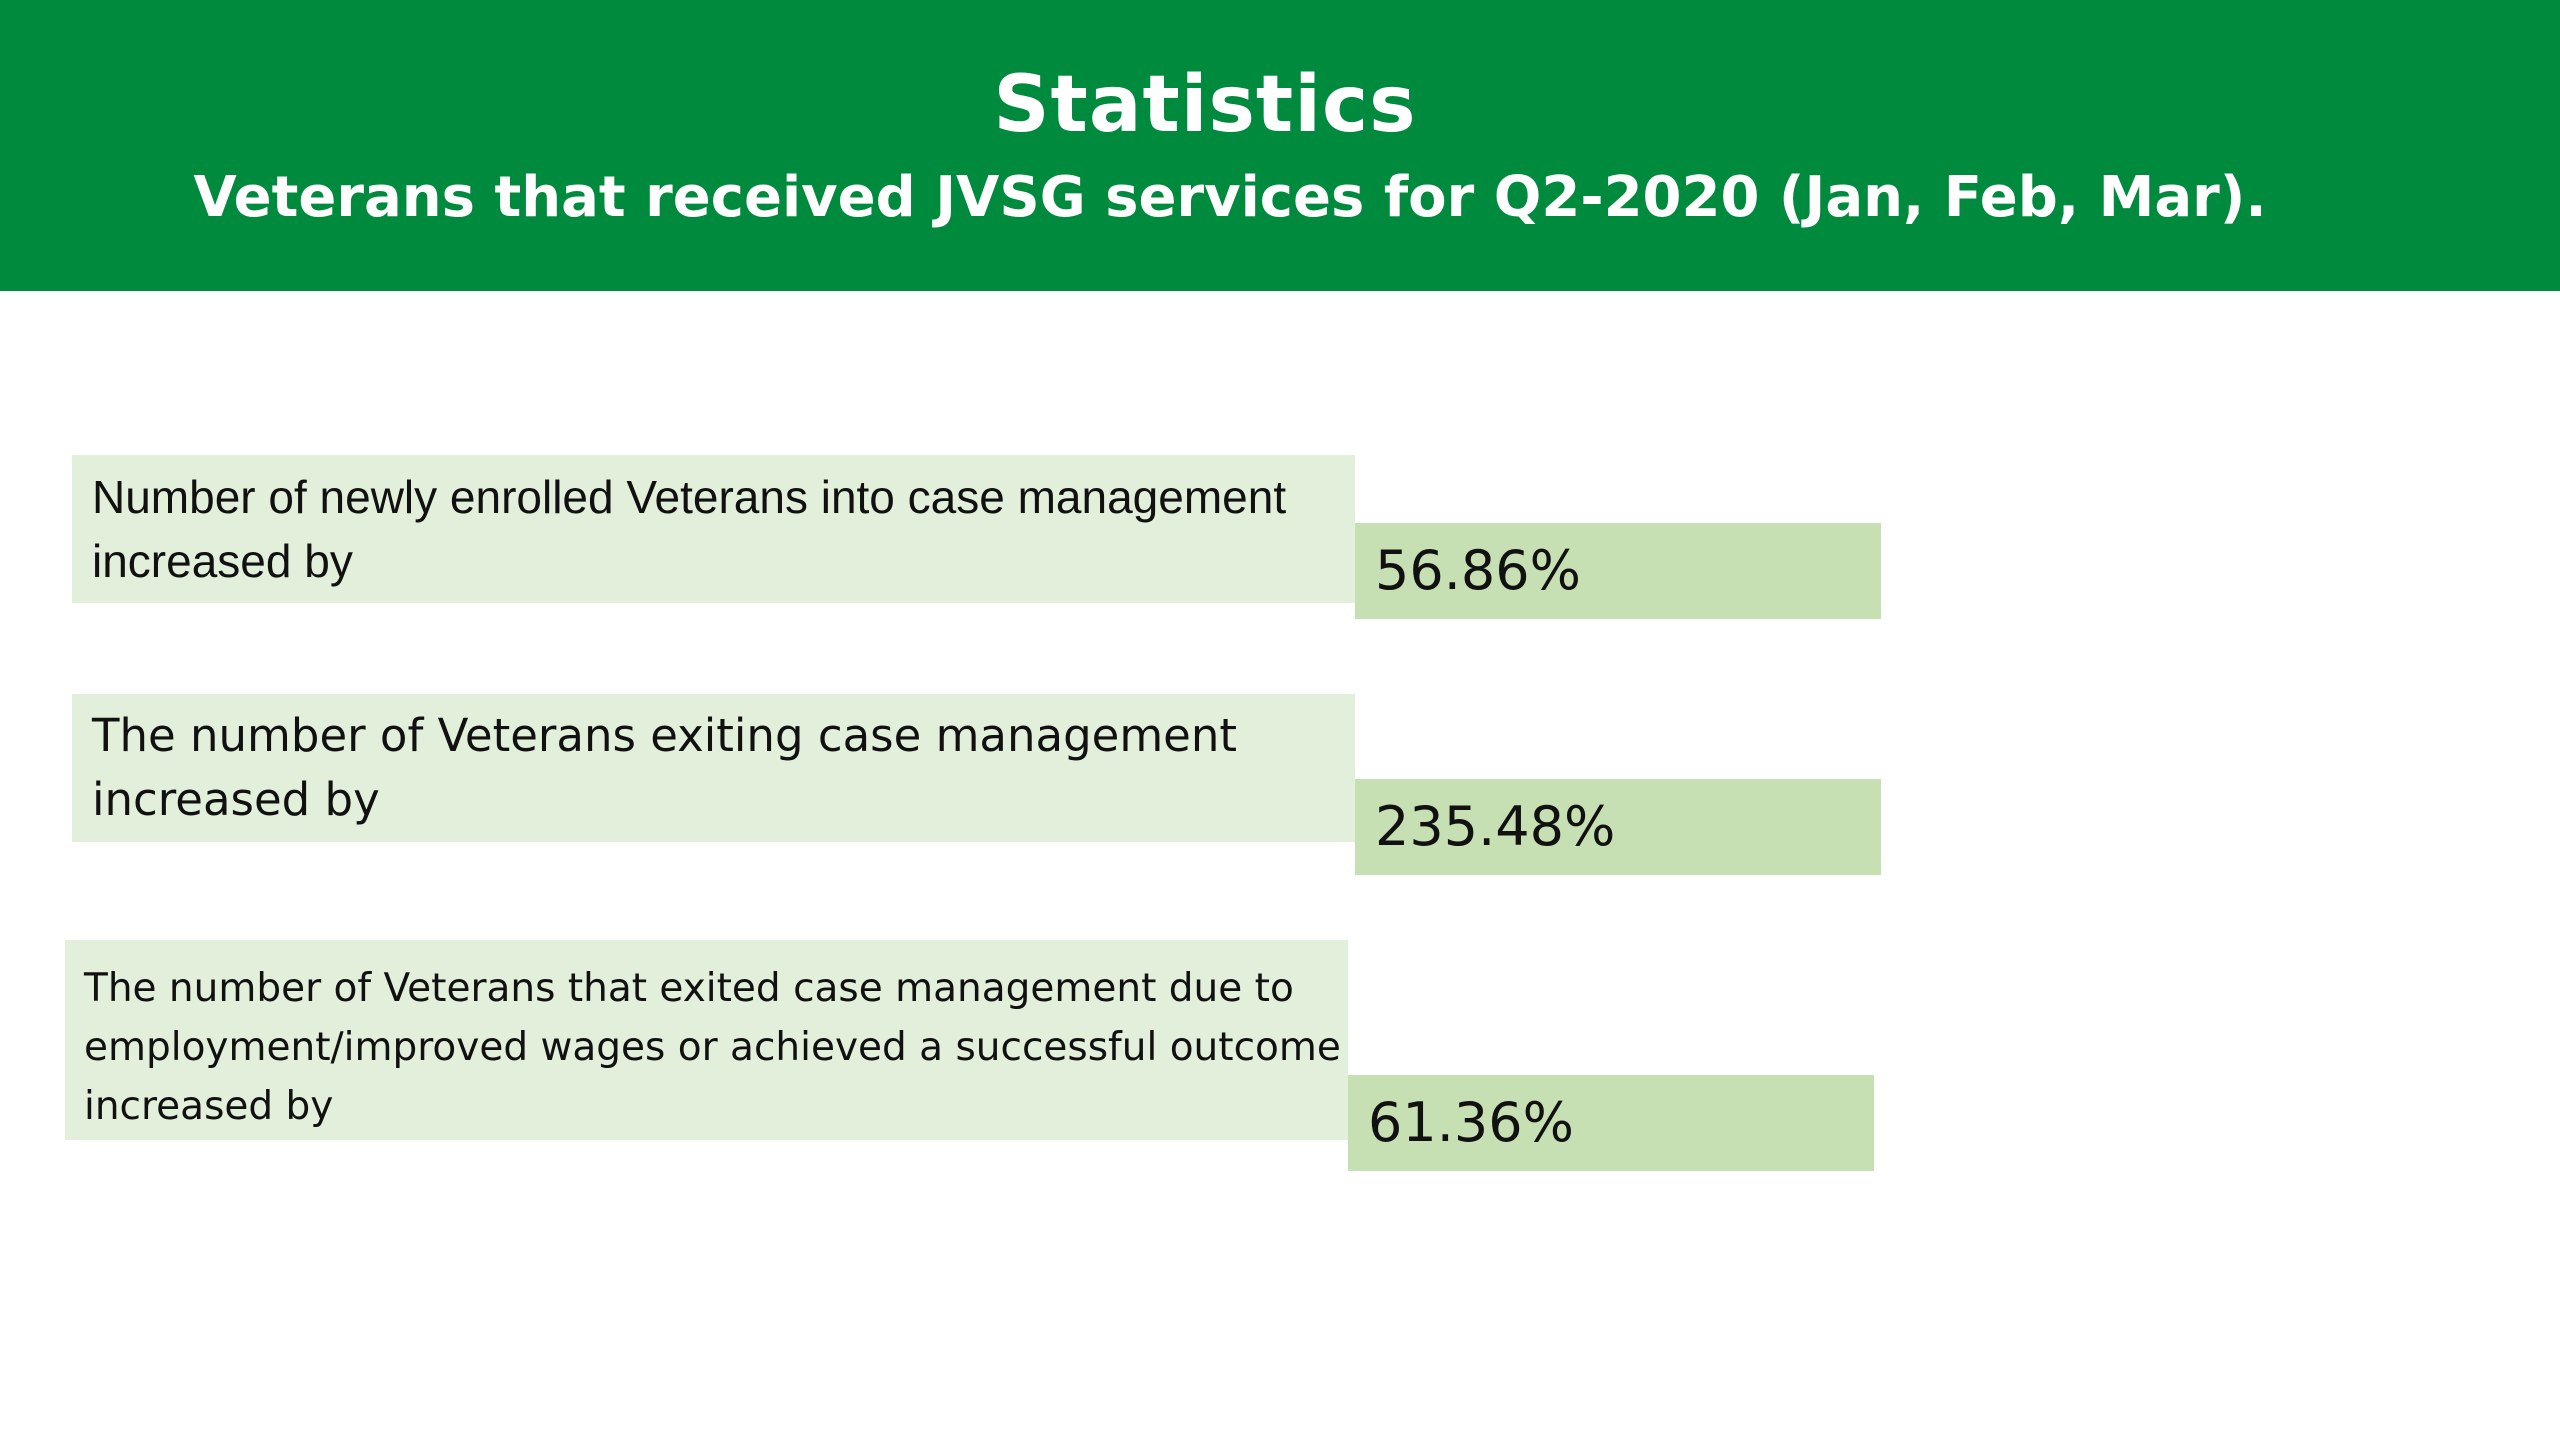  Describe the element at coordinates (1205, 105) in the screenshot. I see `page-title: Statistics` at that location.